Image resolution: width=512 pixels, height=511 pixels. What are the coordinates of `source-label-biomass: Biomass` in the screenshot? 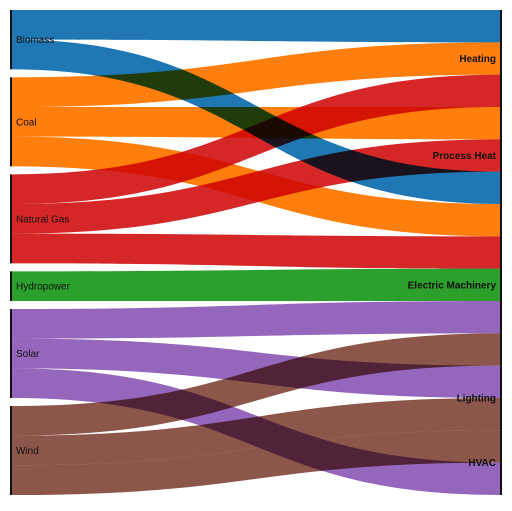 It's located at (35, 40).